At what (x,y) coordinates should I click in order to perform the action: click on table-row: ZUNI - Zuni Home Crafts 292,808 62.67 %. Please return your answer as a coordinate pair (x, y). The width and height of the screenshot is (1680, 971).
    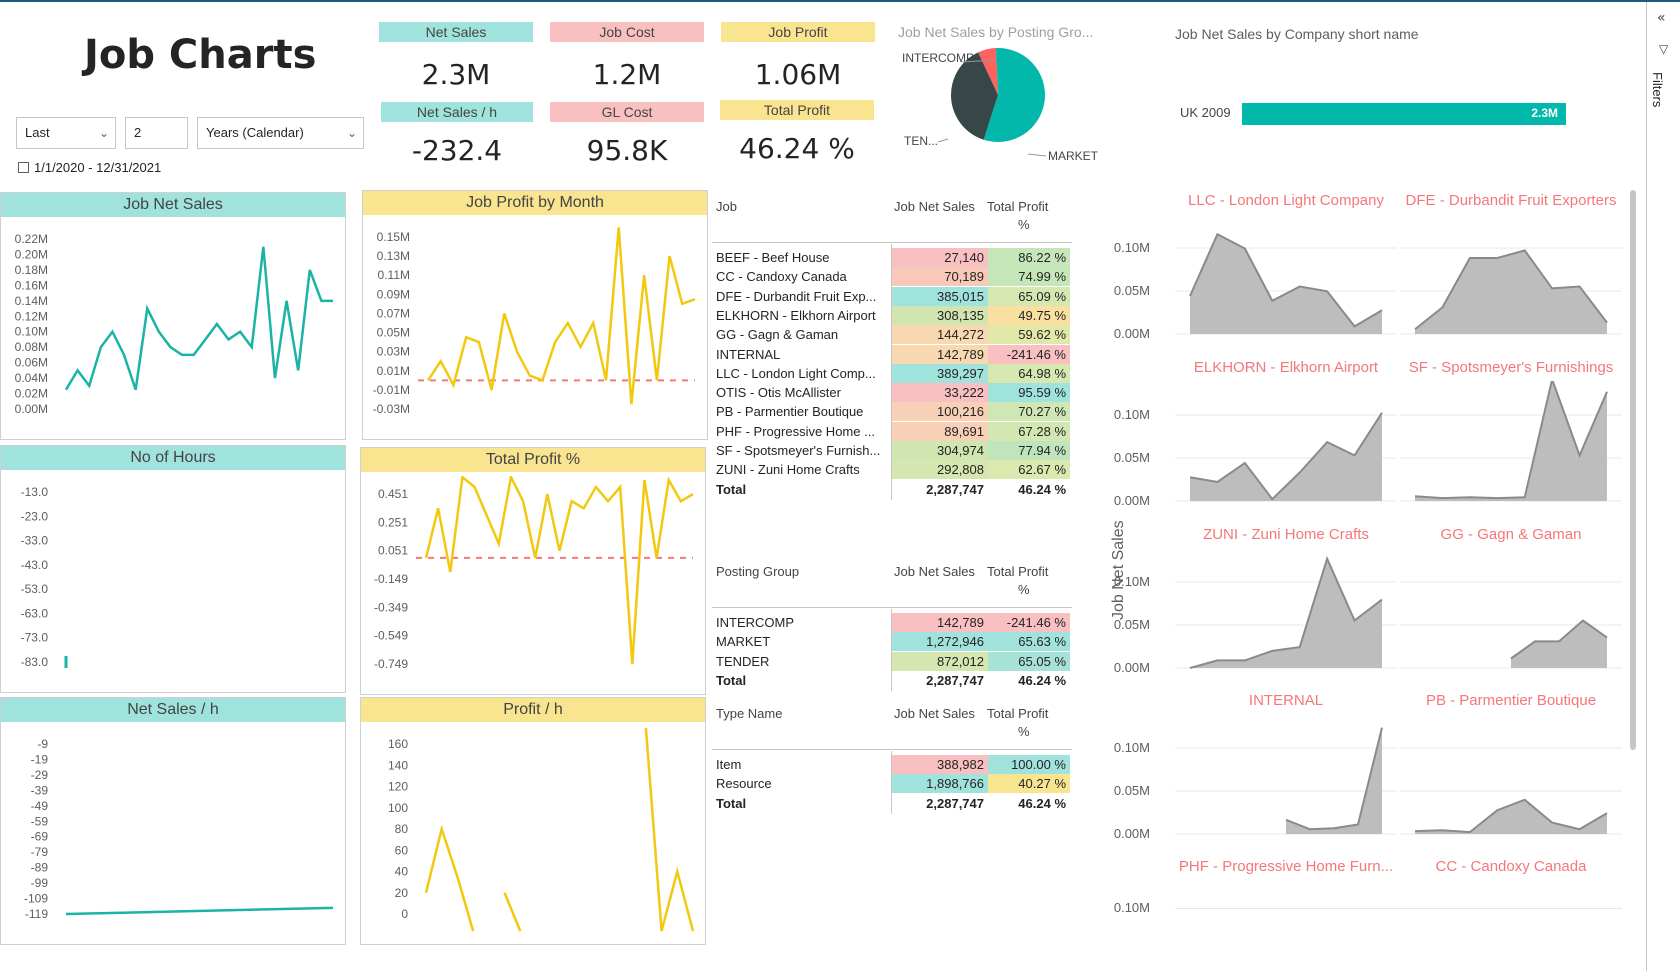
    Looking at the image, I should click on (892, 470).